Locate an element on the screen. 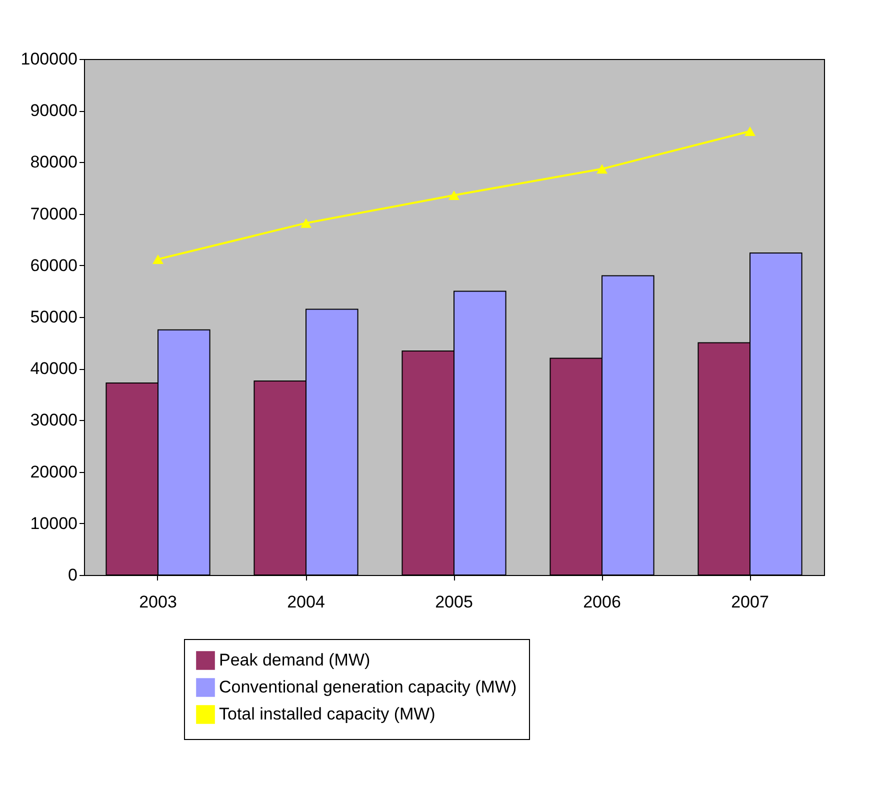 Image resolution: width=894 pixels, height=805 pixels. y-tick-label: 10000 is located at coordinates (54, 523).